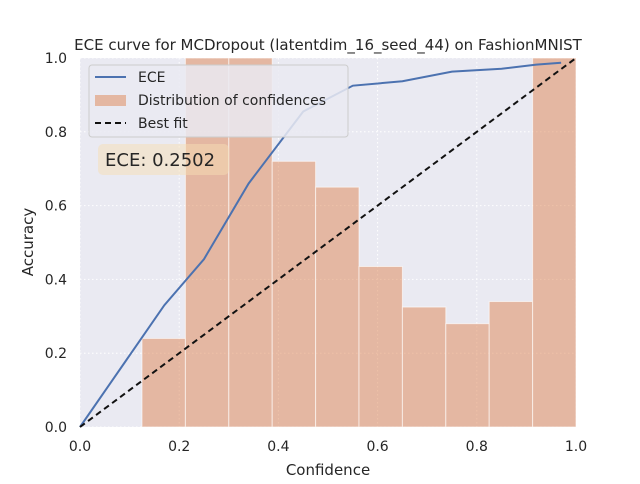 The height and width of the screenshot is (484, 640). Describe the element at coordinates (56, 133) in the screenshot. I see `y-tick-label: 0.8` at that location.